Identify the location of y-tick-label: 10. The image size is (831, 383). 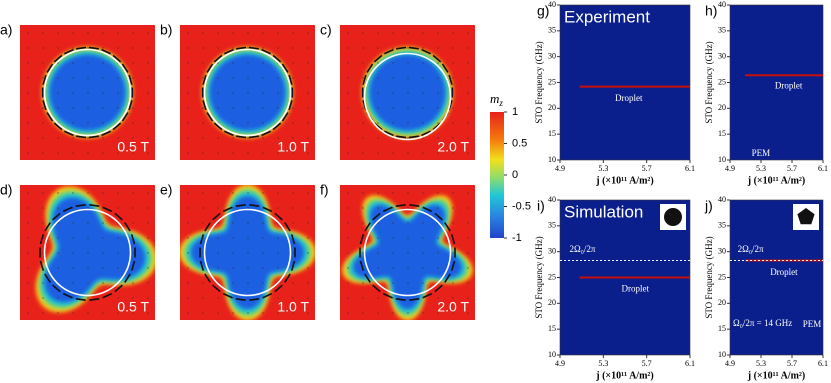
(722, 354).